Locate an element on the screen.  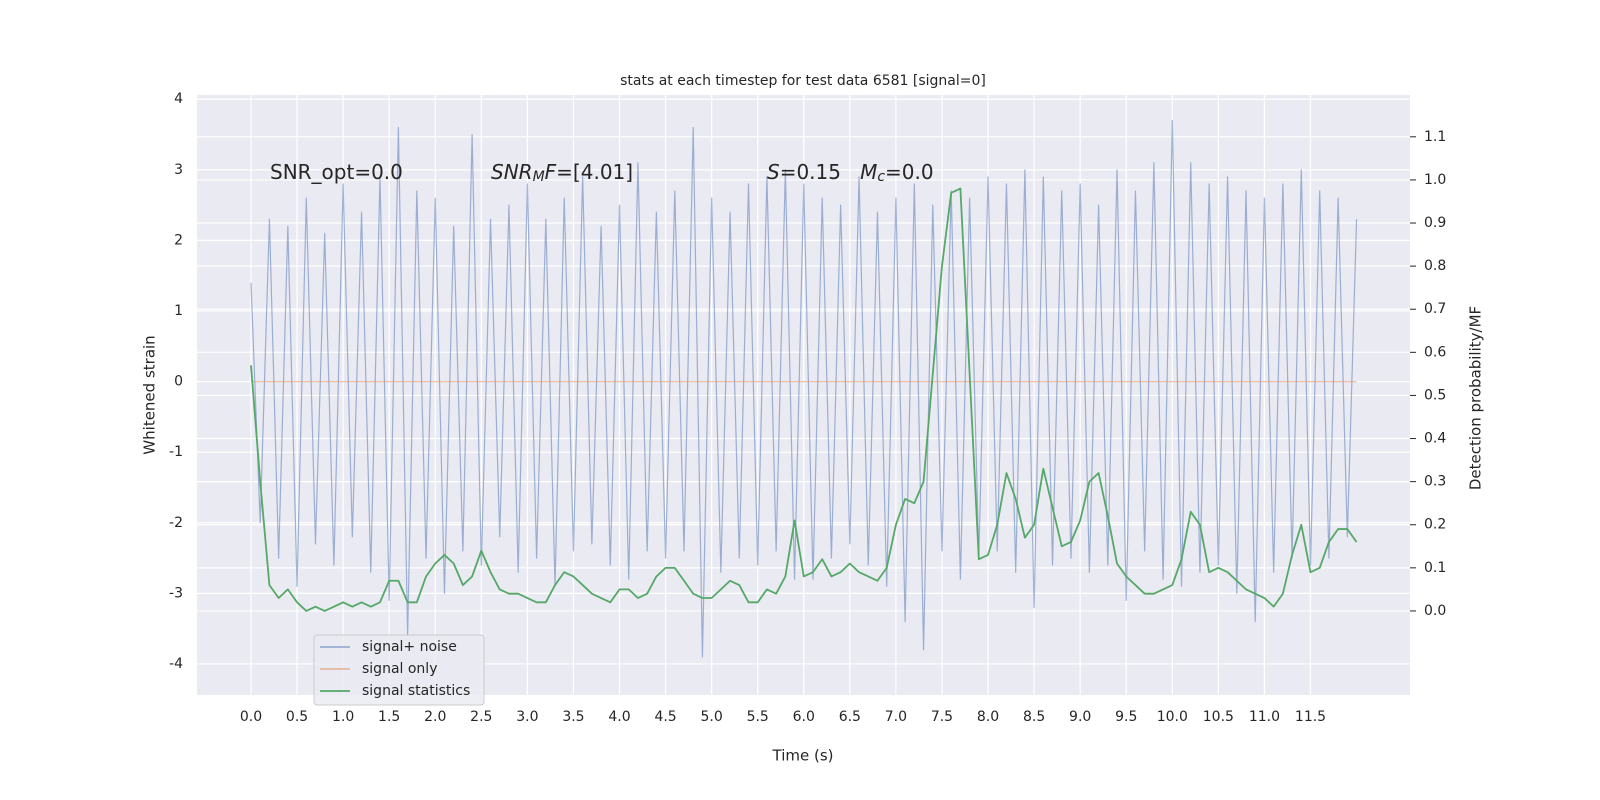
x-tick-label: 0.0 is located at coordinates (251, 717).